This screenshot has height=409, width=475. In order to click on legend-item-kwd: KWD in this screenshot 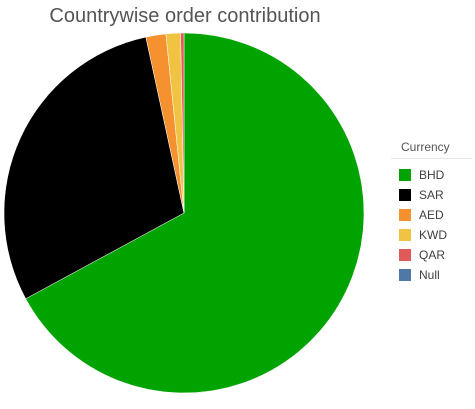, I will do `click(431, 235)`.